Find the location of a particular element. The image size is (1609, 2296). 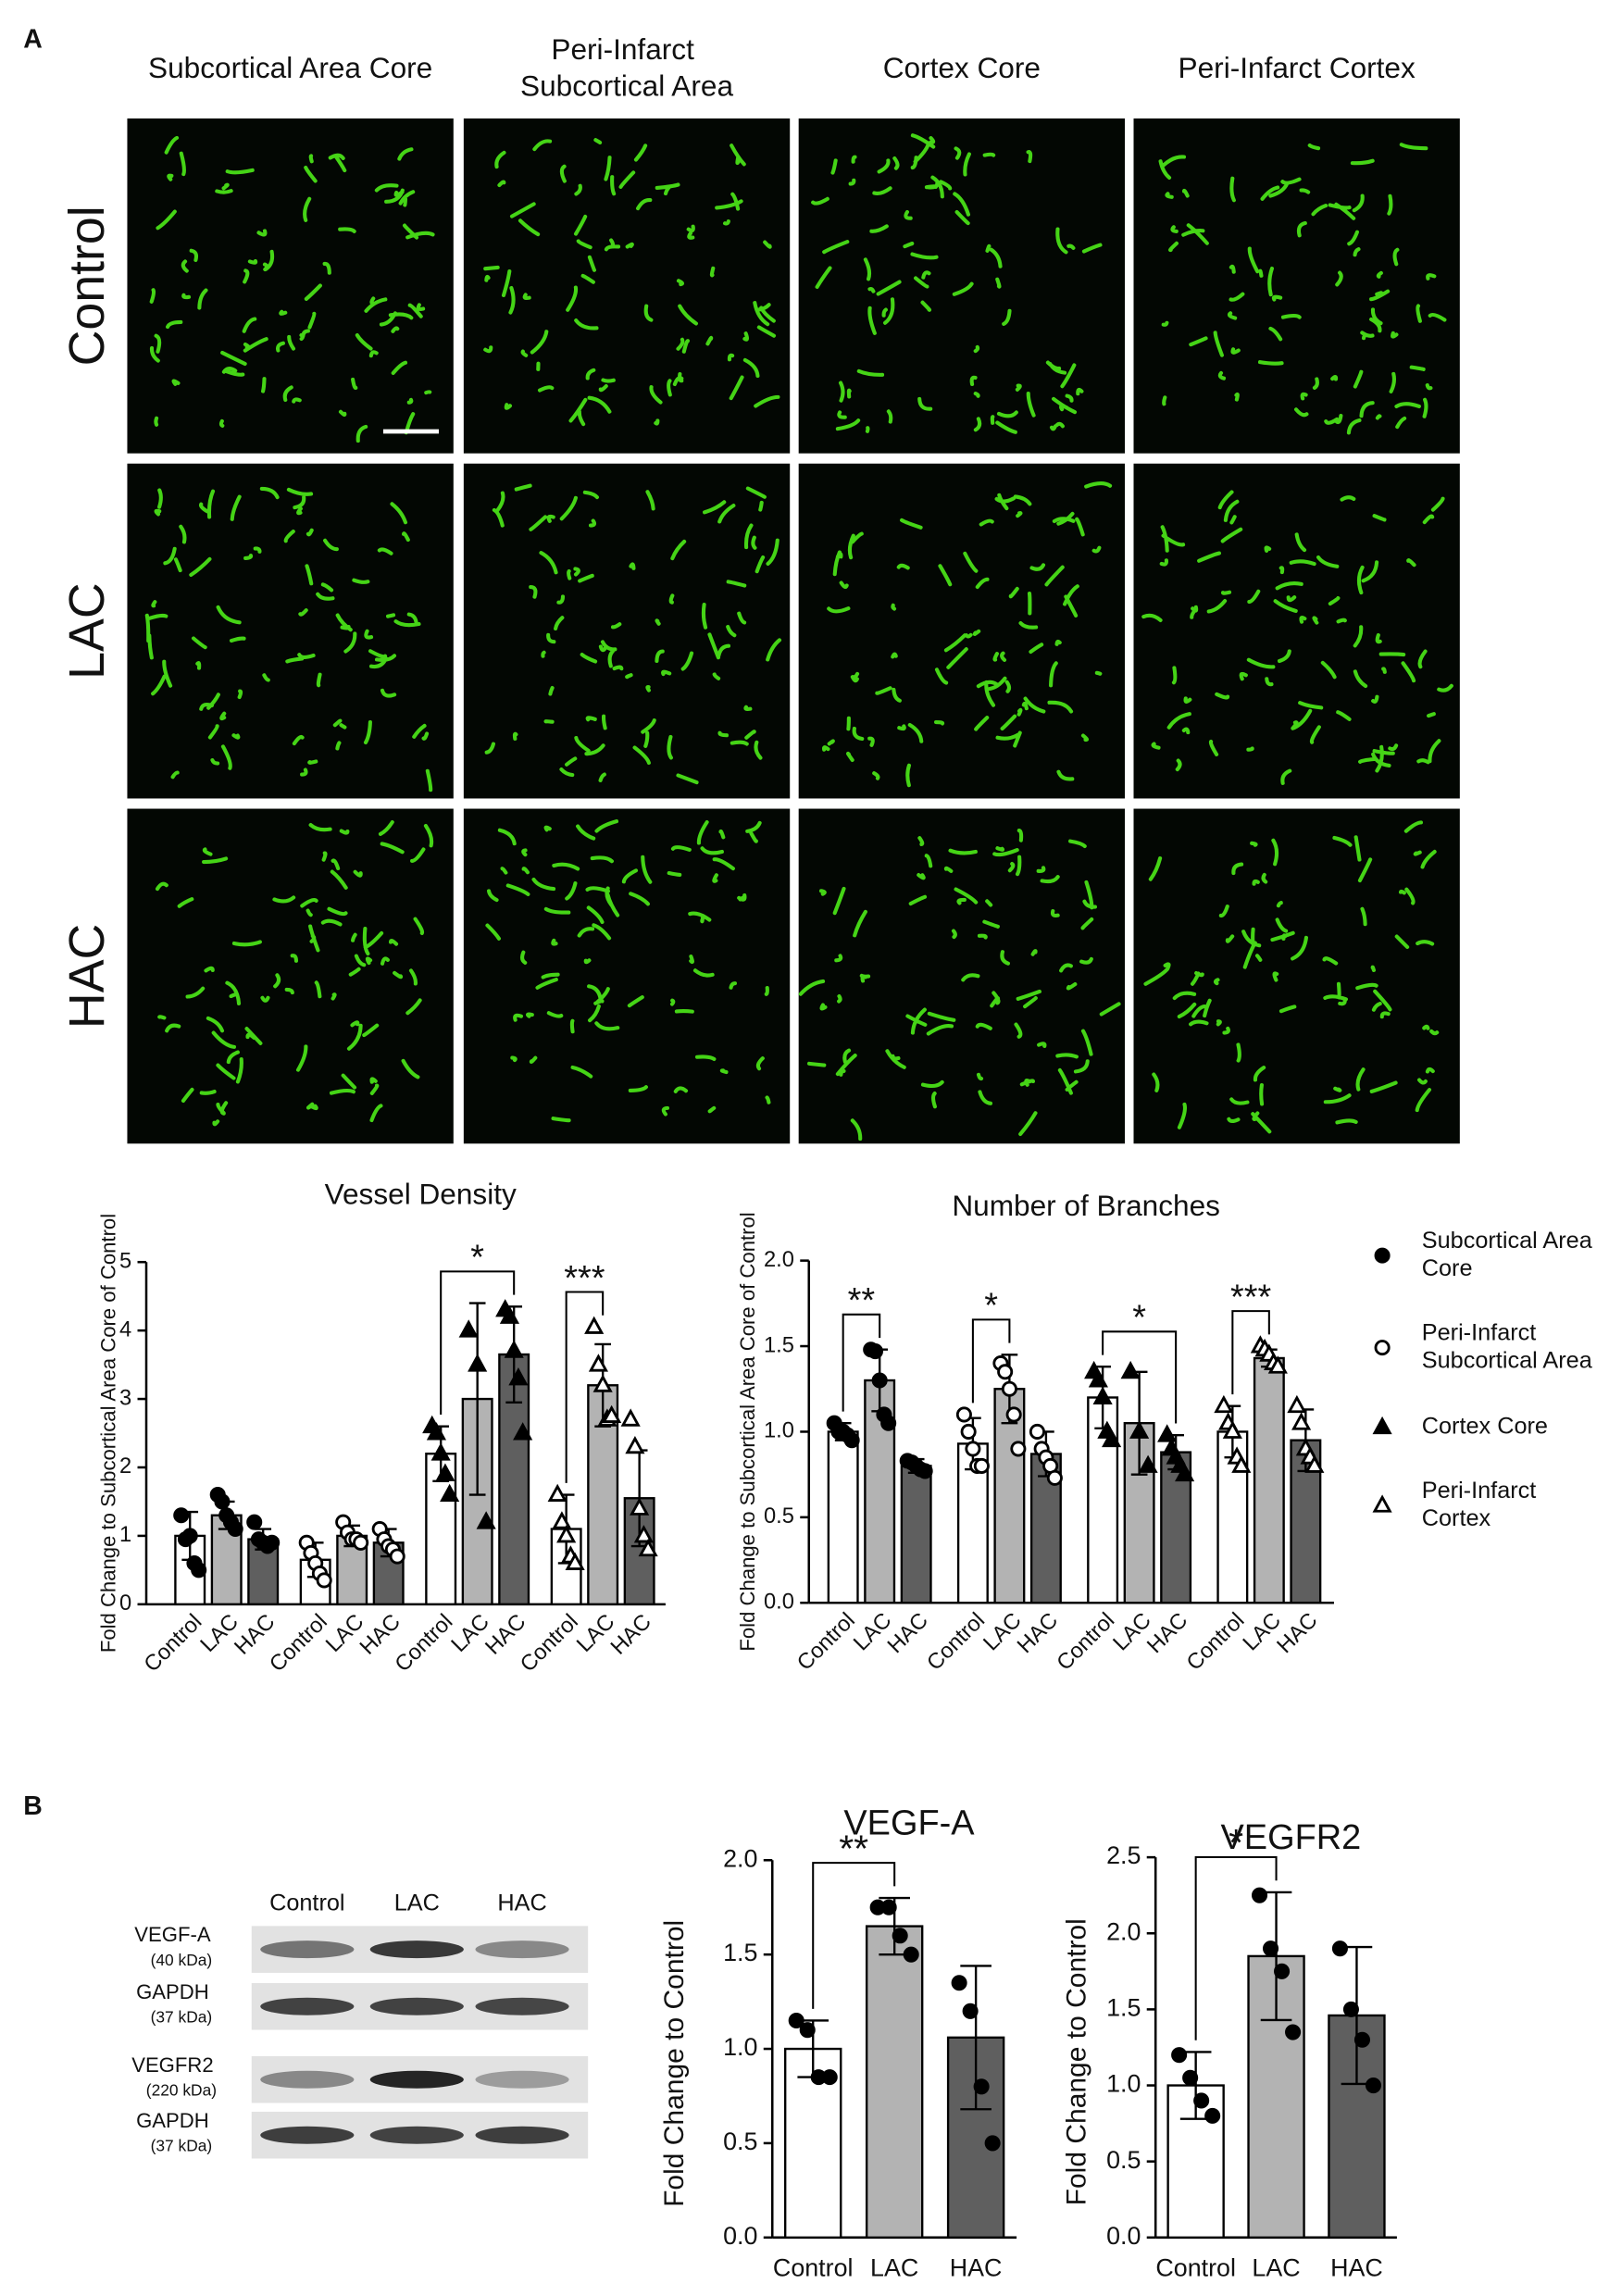

lane-label: LAC is located at coordinates (417, 1902).